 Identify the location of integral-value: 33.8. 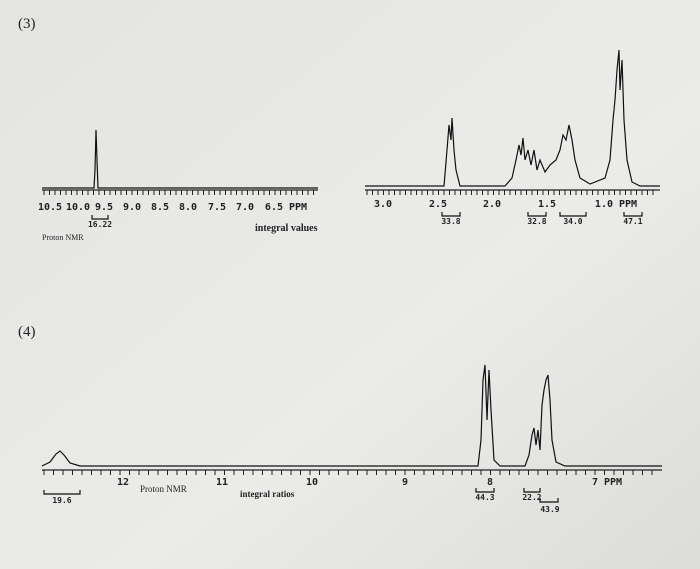
(450, 221).